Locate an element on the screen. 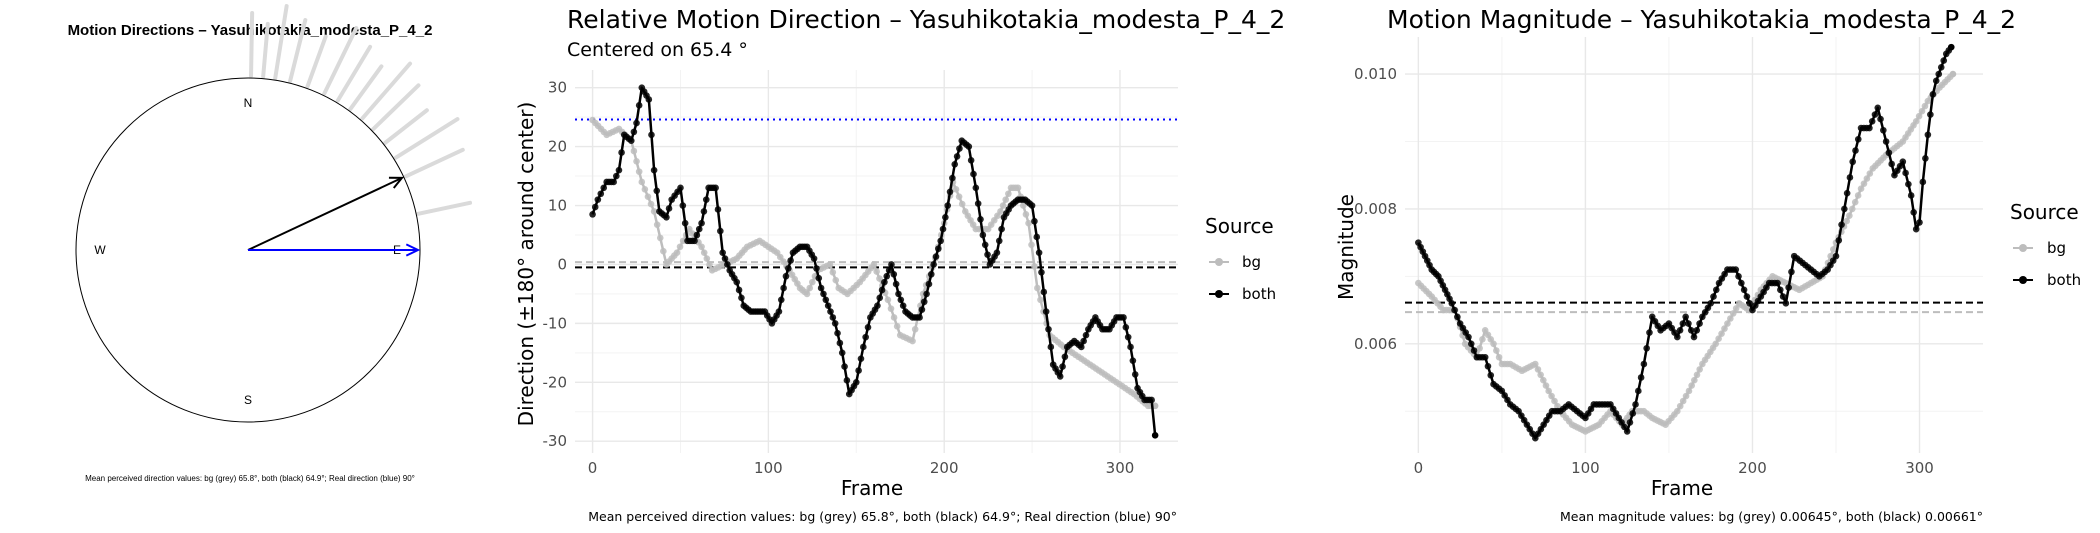 The image size is (2100, 533). y-tick-label: -30 is located at coordinates (555, 441).